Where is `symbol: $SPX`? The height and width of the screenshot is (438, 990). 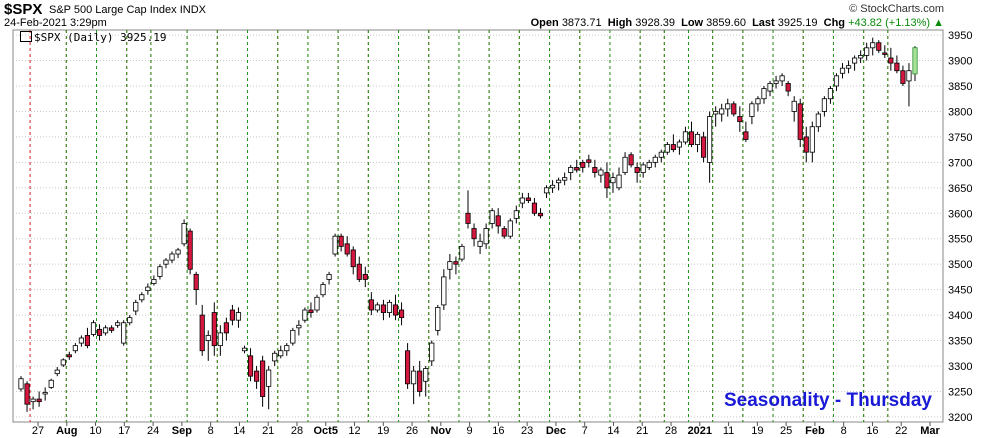 symbol: $SPX is located at coordinates (23, 9).